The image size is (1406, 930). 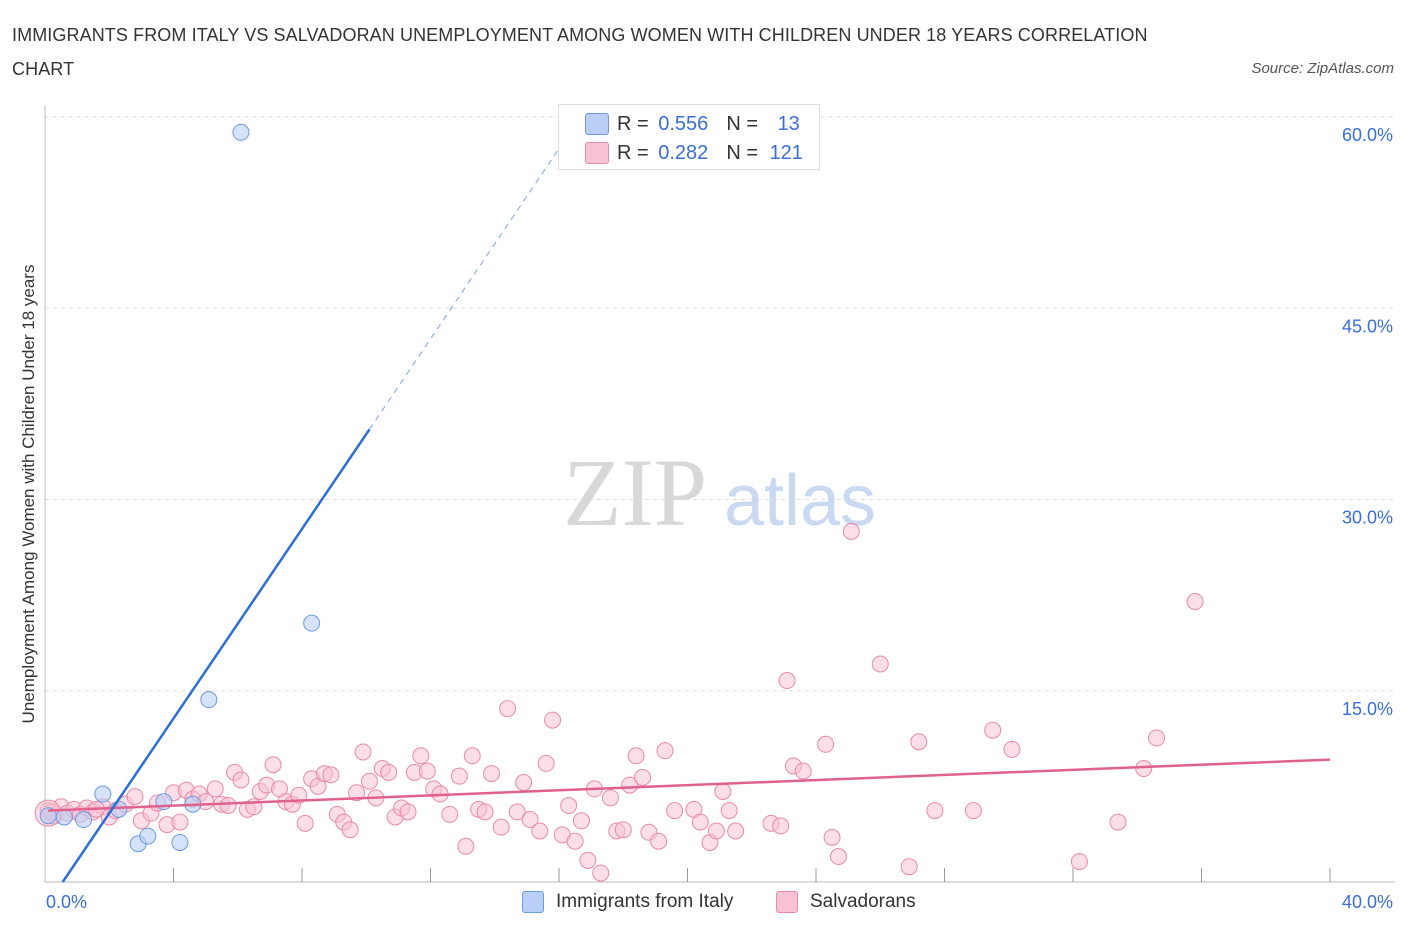 What do you see at coordinates (1367, 326) in the screenshot?
I see `y-tick-label: 45.0%` at bounding box center [1367, 326].